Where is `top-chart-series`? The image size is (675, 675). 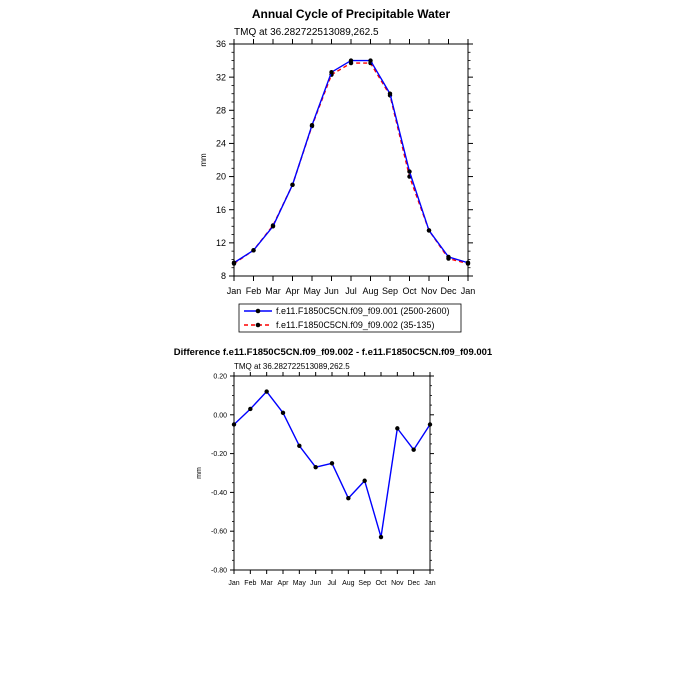
top-chart-series is located at coordinates (351, 162).